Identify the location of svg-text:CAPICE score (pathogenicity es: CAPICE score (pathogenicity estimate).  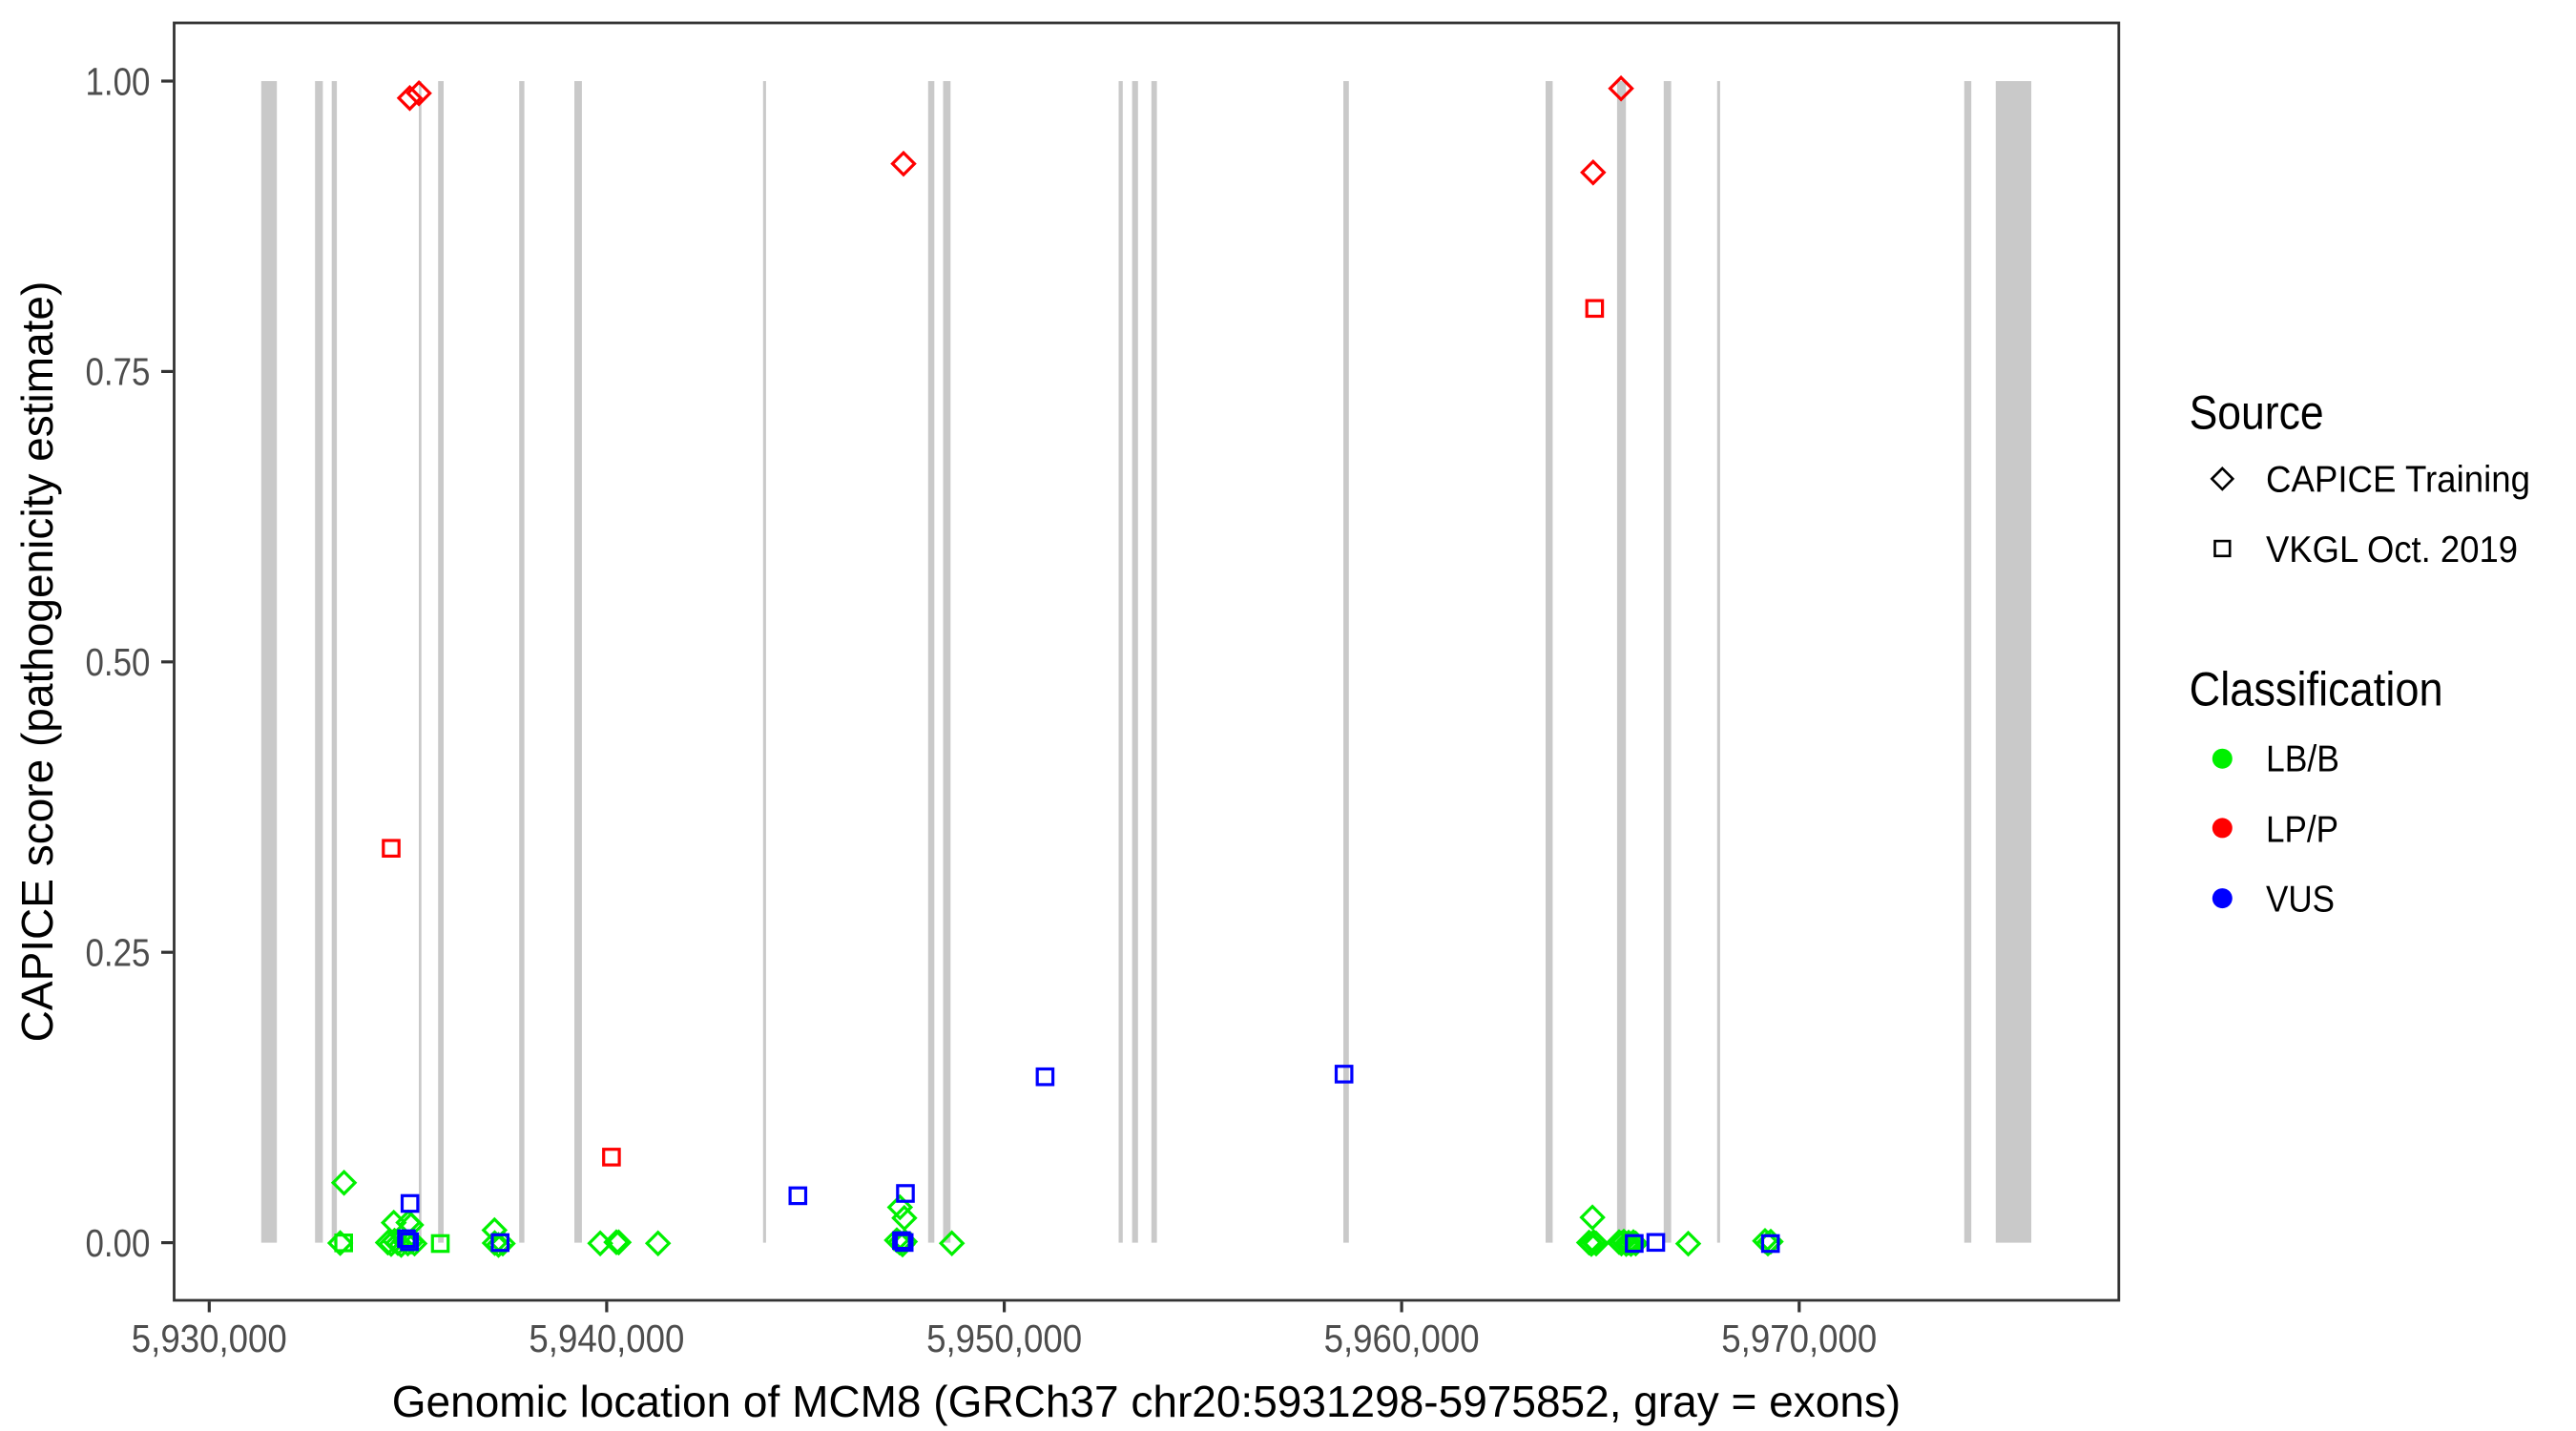
(37, 662).